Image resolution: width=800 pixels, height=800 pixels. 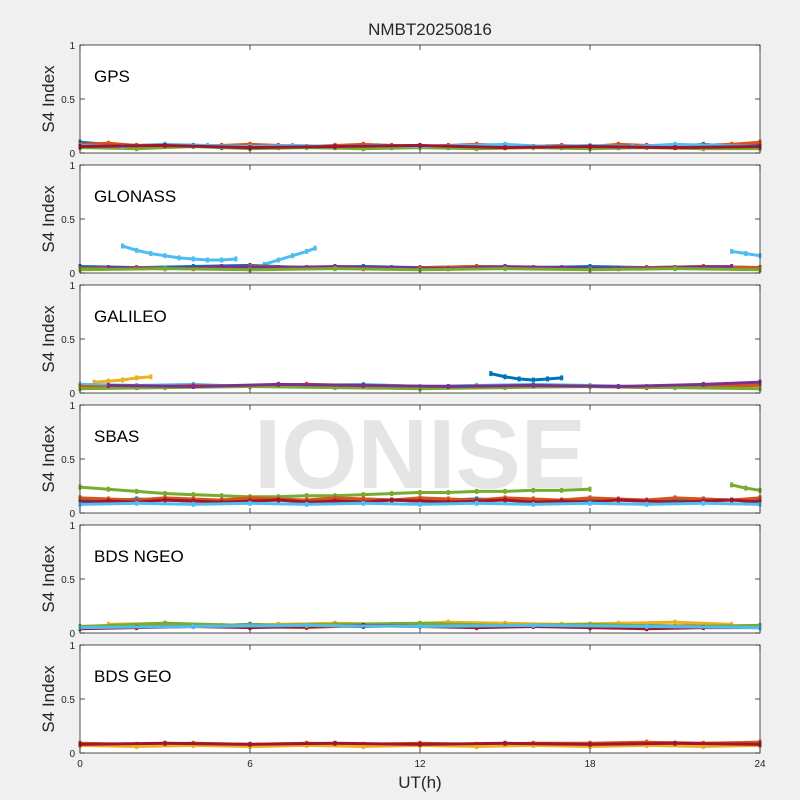 I want to click on plot-area, so click(x=420, y=219).